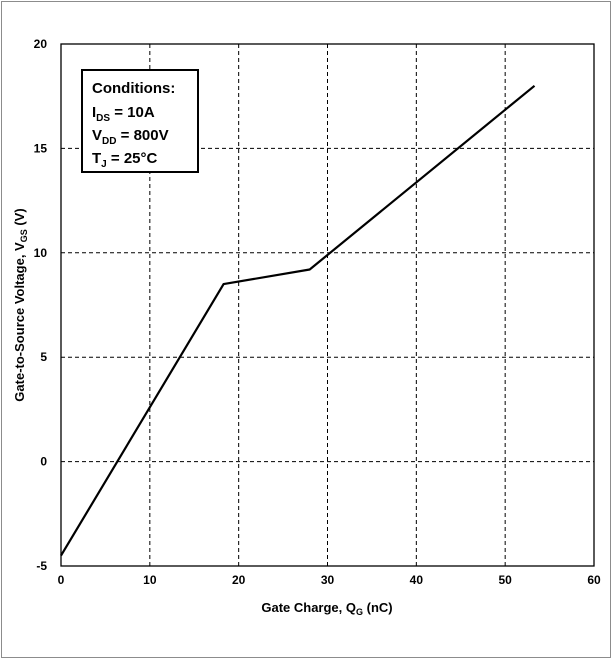 The width and height of the screenshot is (614, 661). I want to click on x-tick-label: 60, so click(594, 580).